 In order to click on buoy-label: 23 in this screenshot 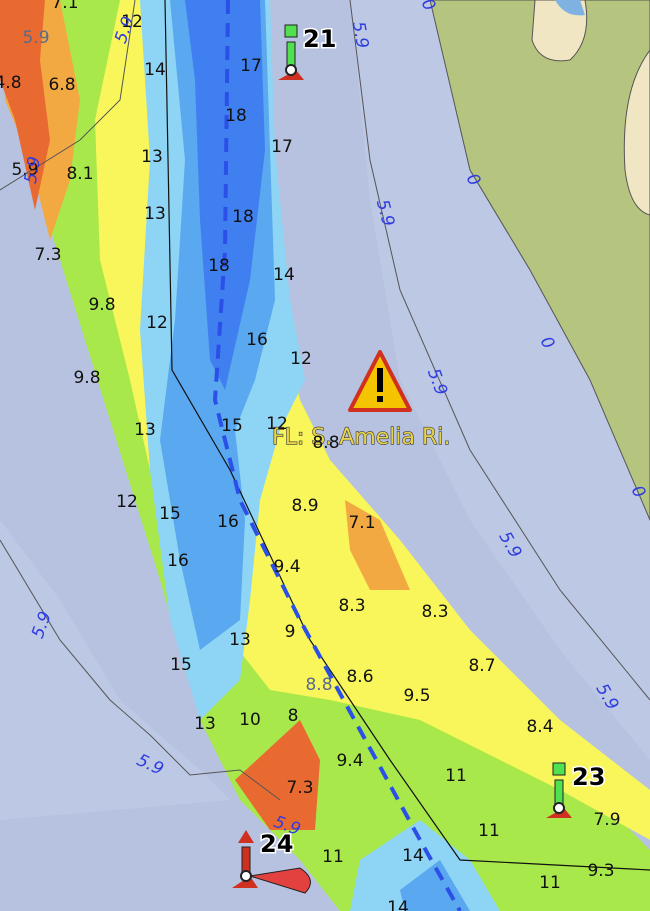, I will do `click(588, 777)`.